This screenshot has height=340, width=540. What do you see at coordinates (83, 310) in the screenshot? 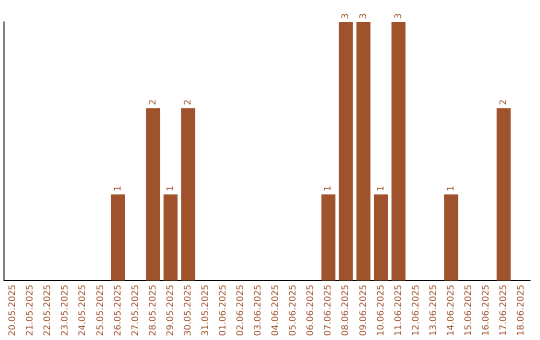
I see `x-tick-label: 24.05.2025` at bounding box center [83, 310].